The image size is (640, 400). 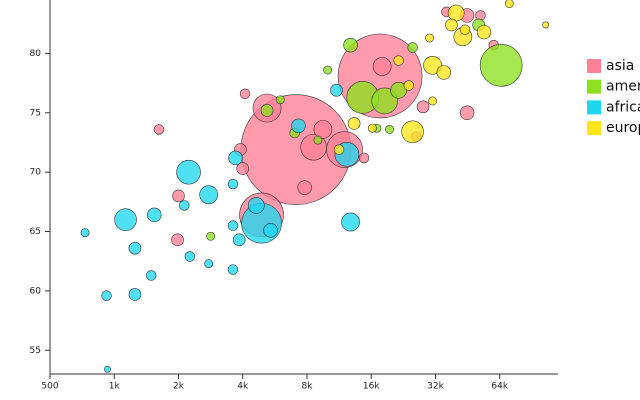 I want to click on legend-label: europe, so click(x=623, y=128).